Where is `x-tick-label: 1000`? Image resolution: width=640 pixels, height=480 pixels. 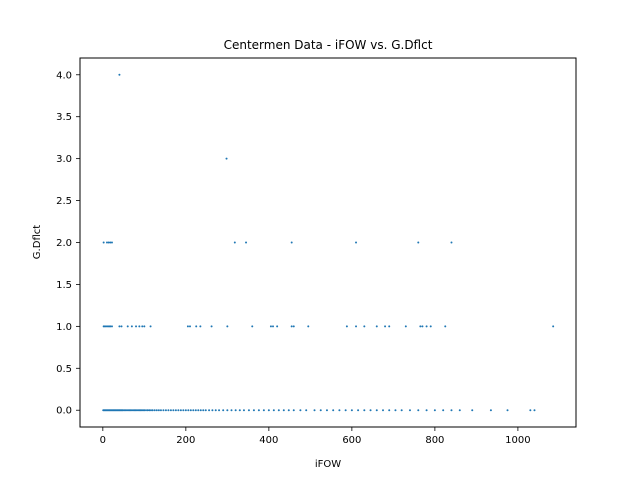 x-tick-label: 1000 is located at coordinates (517, 440).